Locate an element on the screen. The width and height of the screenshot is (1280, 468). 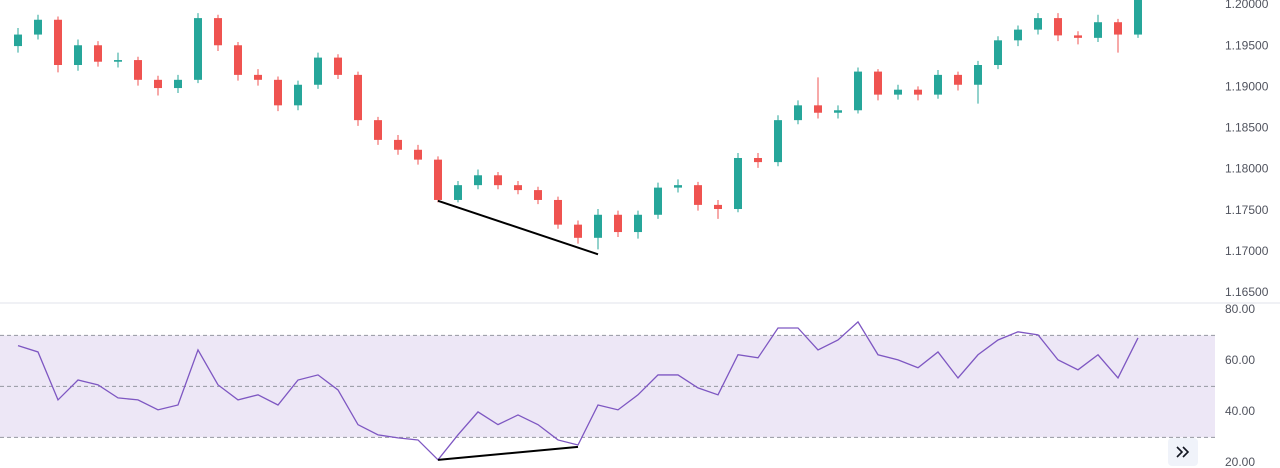
y-tick-label: 1.19000 is located at coordinates (1247, 86).